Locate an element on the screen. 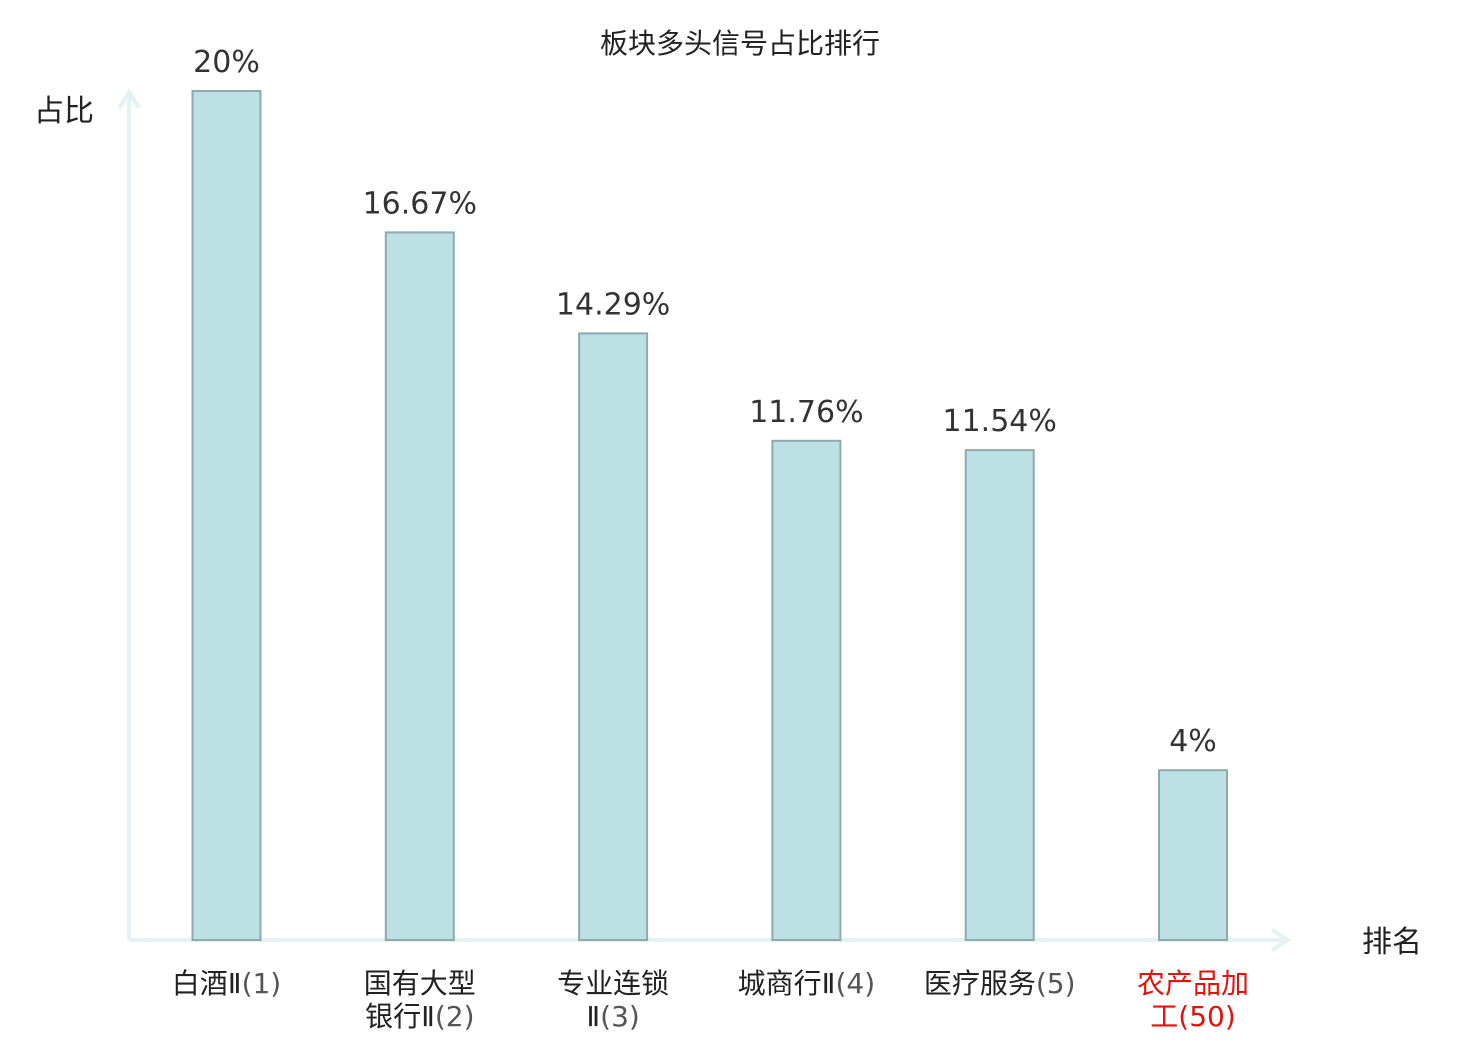 Image resolution: width=1480 pixels, height=1040 pixels. category-label: 白酒Ⅱ(1) is located at coordinates (226, 983).